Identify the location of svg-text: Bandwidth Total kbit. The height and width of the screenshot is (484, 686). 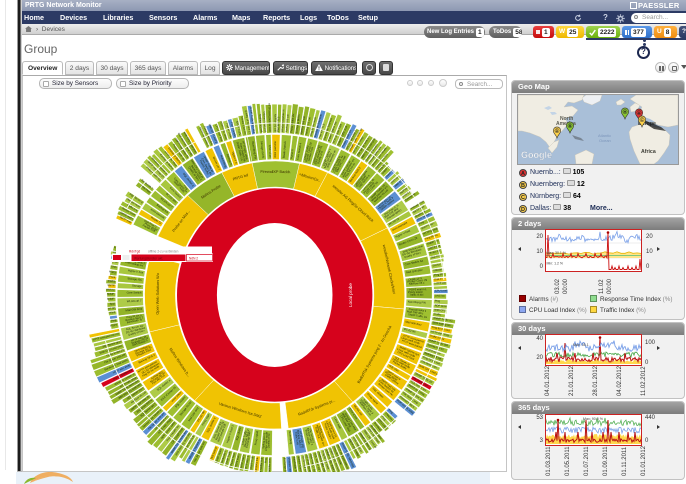
(327, 128).